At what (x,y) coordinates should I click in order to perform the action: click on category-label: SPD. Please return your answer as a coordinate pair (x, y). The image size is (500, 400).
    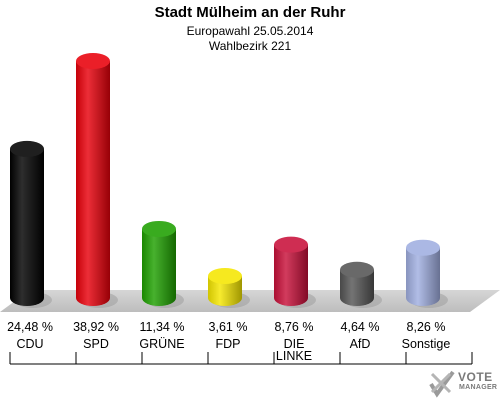
    Looking at the image, I should click on (96, 344).